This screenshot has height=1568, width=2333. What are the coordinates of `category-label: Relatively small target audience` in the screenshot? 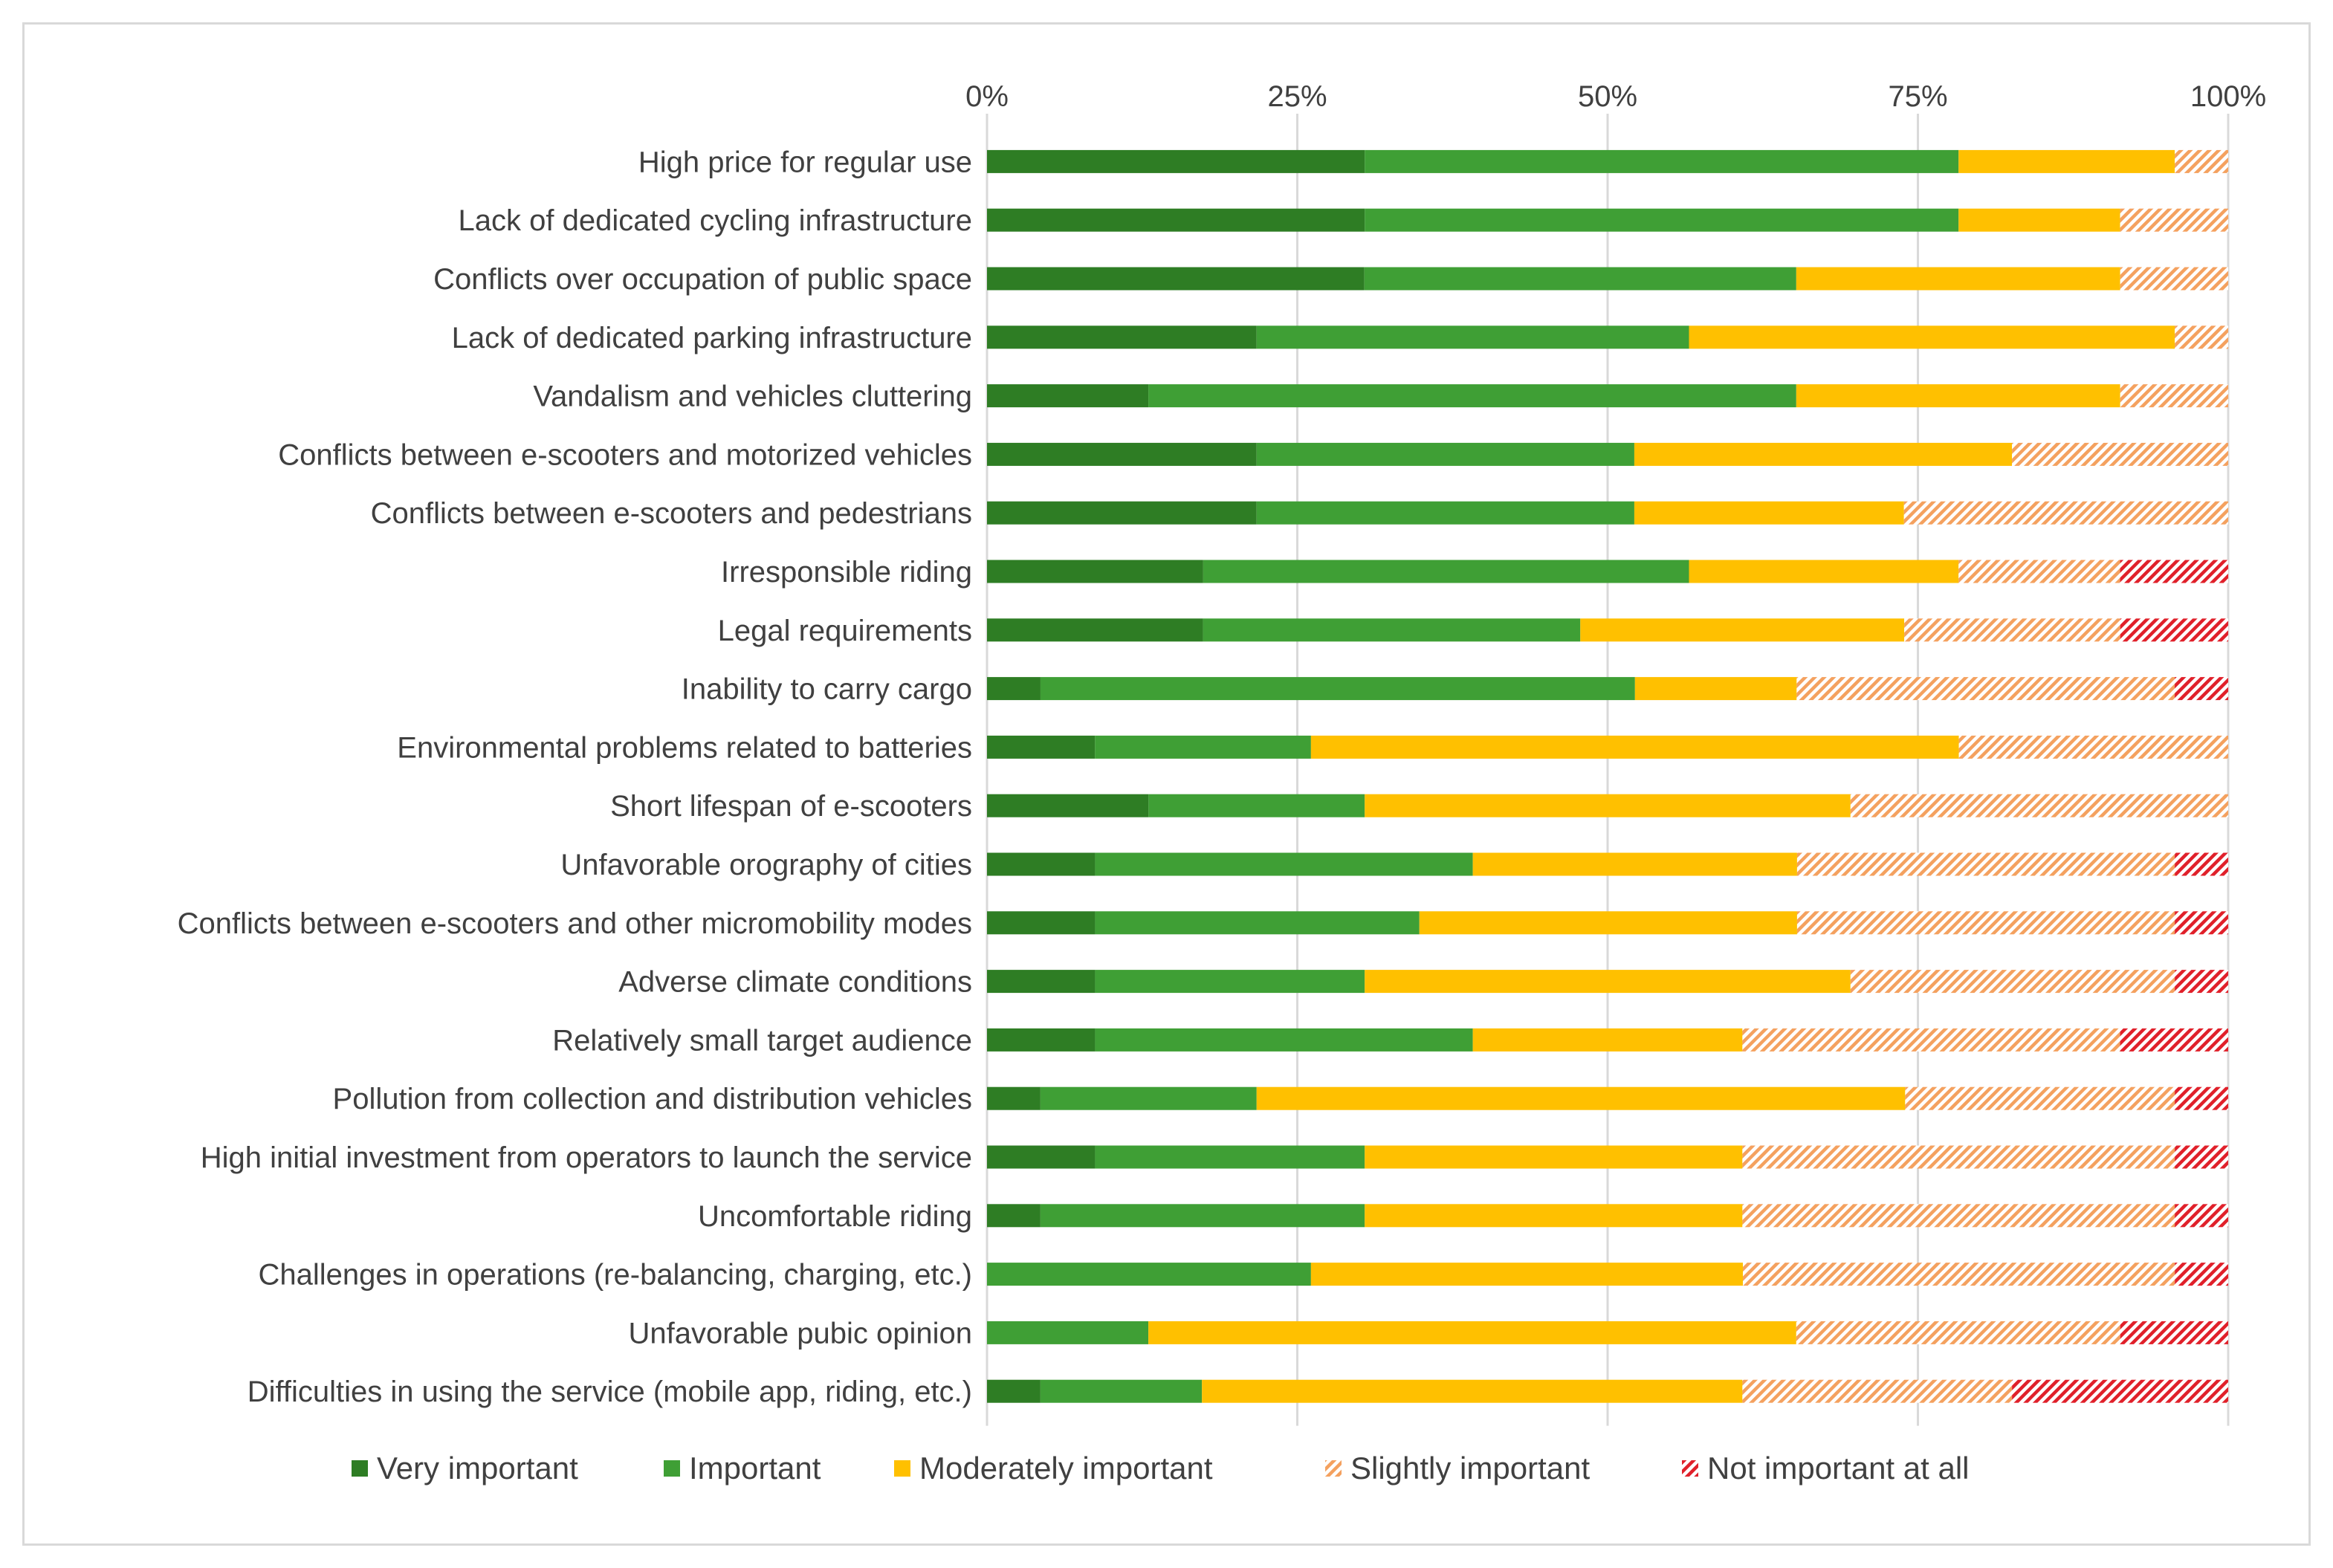 It's located at (762, 1040).